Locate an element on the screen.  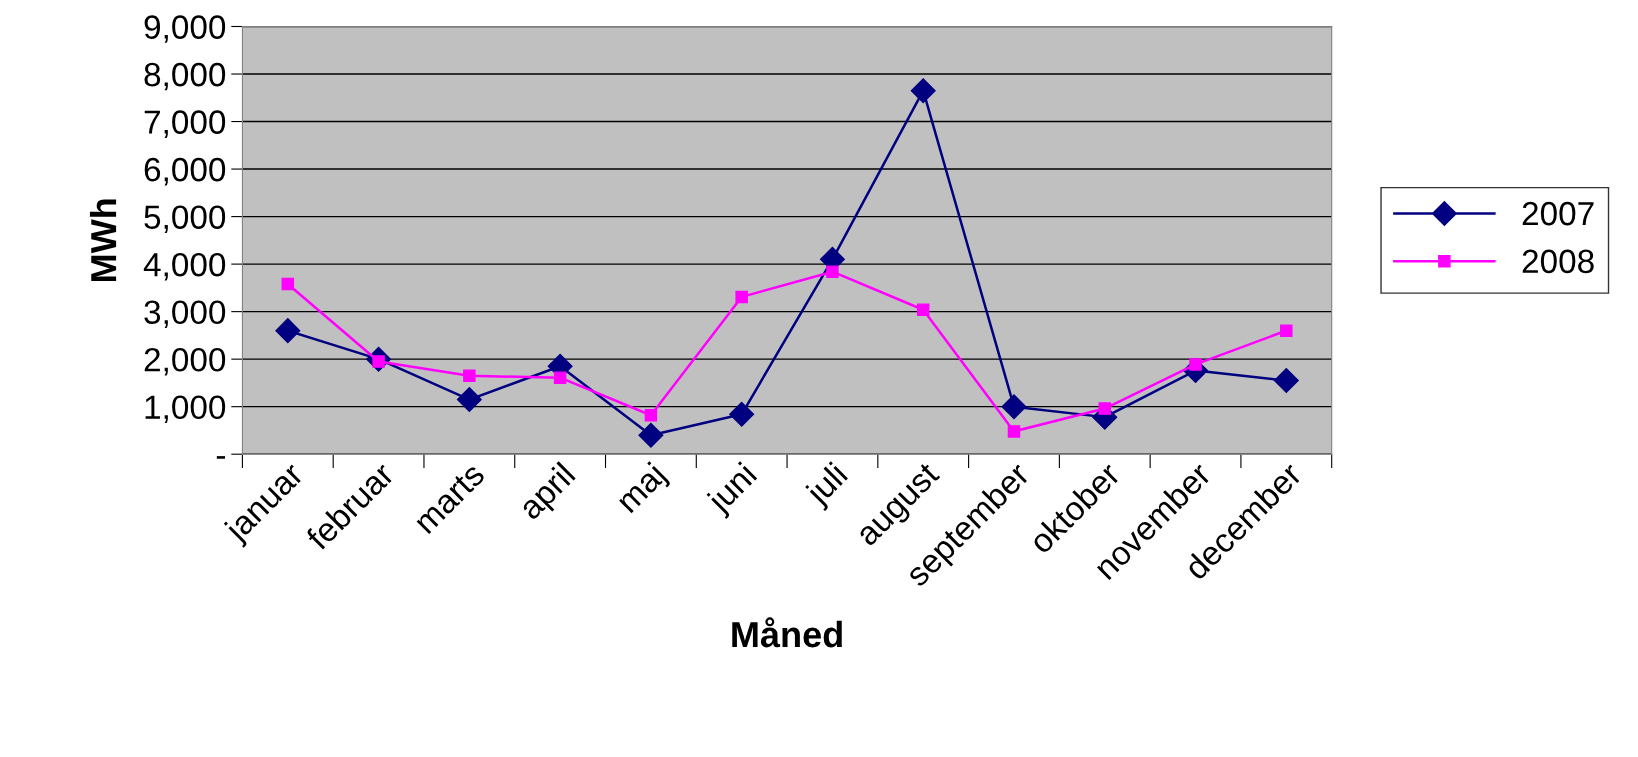
x-axis-title: Måned is located at coordinates (787, 632).